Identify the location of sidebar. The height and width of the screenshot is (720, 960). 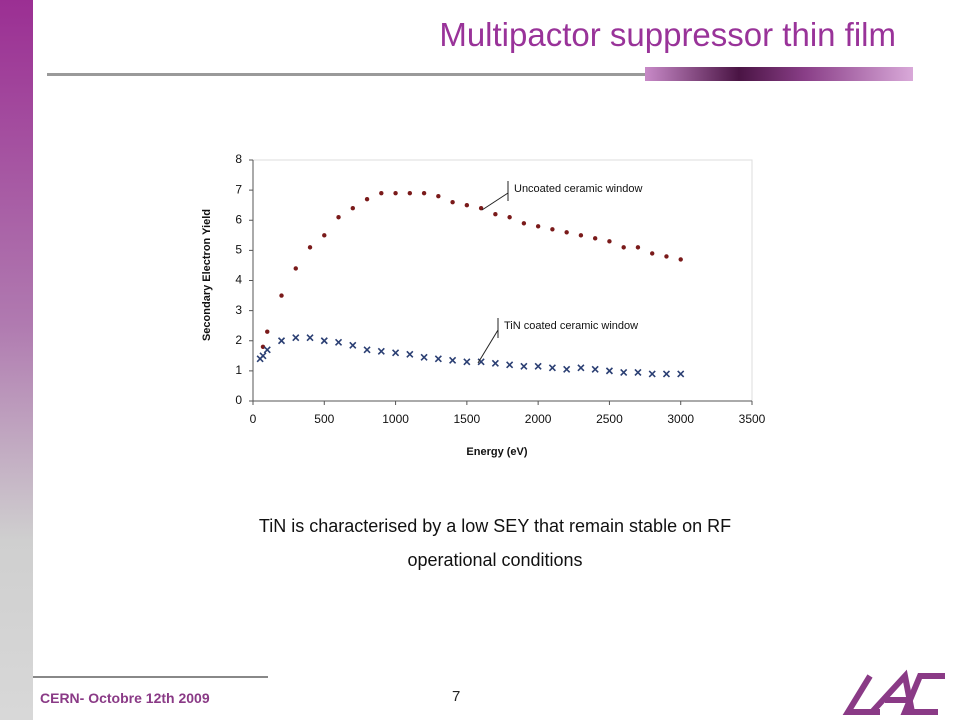
(16, 360).